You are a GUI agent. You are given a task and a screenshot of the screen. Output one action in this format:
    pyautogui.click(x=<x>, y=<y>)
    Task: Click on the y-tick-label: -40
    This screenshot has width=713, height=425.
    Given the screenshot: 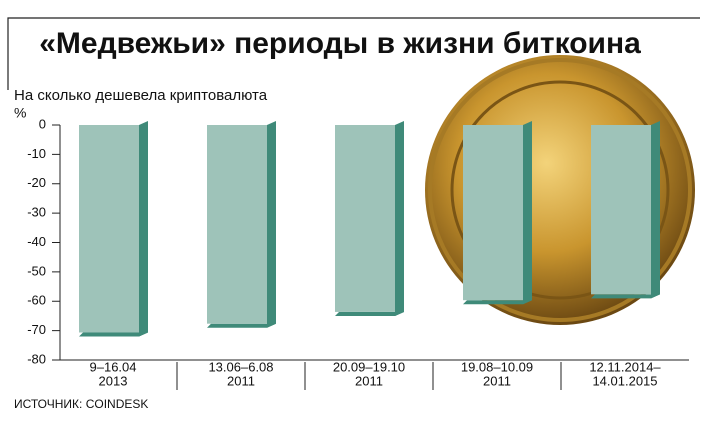 What is the action you would take?
    pyautogui.click(x=36, y=241)
    